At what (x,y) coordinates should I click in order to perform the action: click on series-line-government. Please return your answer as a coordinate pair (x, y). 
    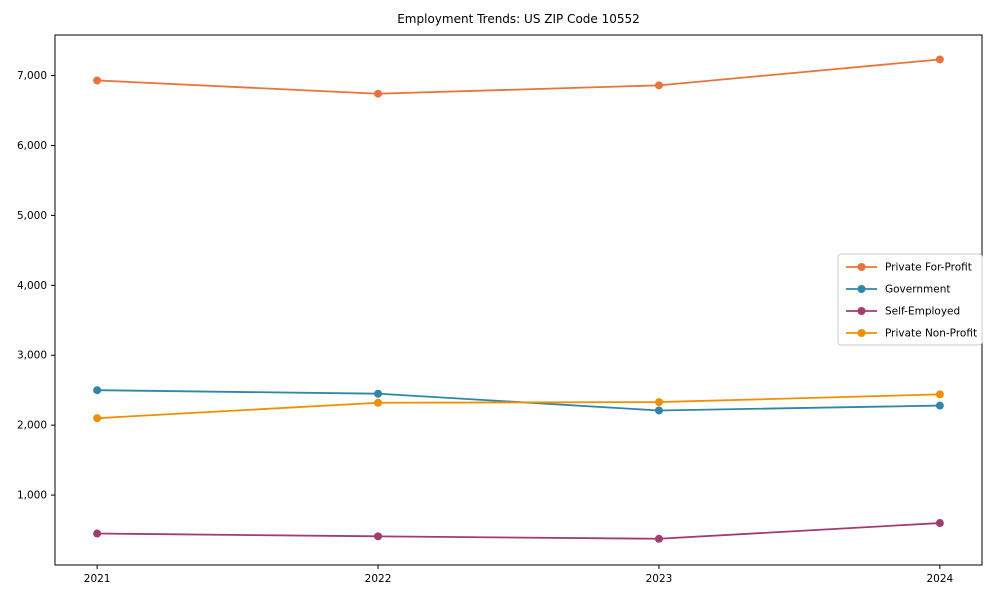
    Looking at the image, I should click on (518, 400).